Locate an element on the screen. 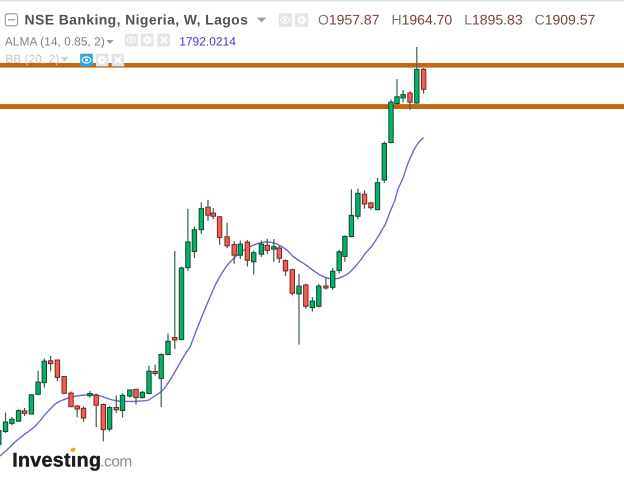  svg-text: H is located at coordinates (397, 19).